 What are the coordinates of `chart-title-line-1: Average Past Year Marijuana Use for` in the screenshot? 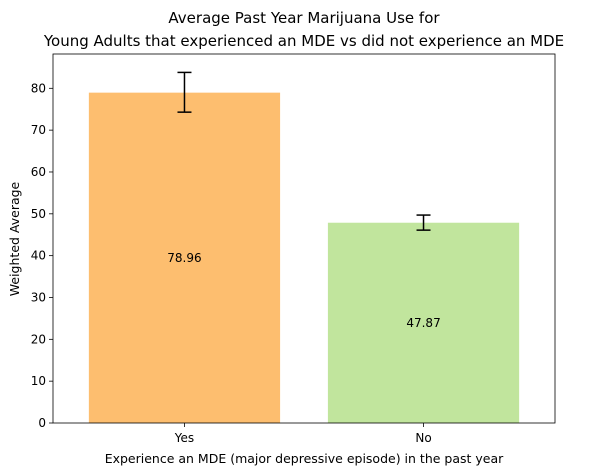 It's located at (304, 18).